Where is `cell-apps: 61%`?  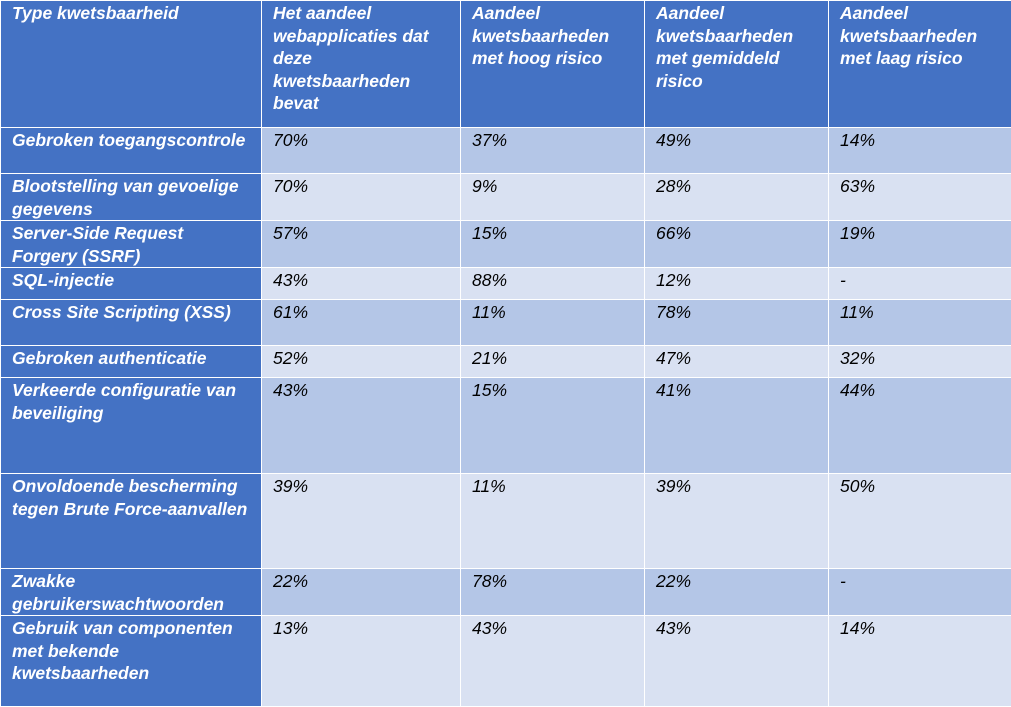 cell-apps: 61% is located at coordinates (361, 323).